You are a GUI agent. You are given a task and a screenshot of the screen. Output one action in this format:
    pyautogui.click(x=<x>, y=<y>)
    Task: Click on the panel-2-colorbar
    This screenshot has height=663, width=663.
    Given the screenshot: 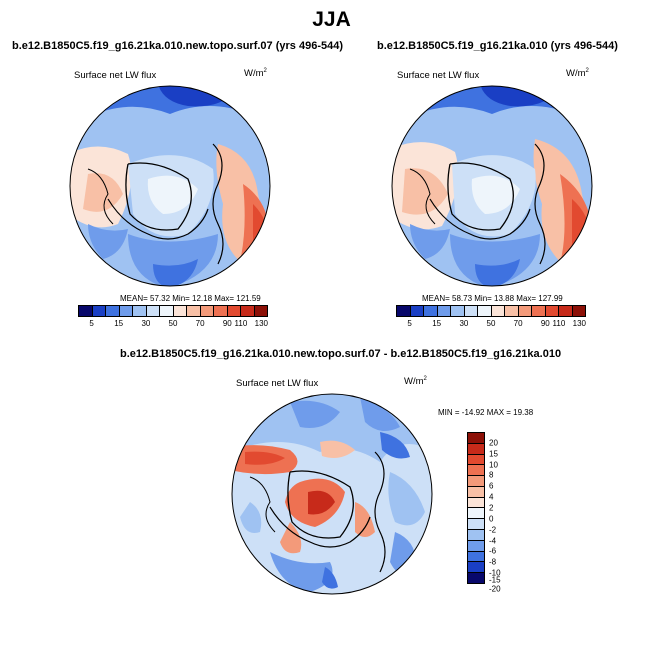 What is the action you would take?
    pyautogui.click(x=491, y=311)
    